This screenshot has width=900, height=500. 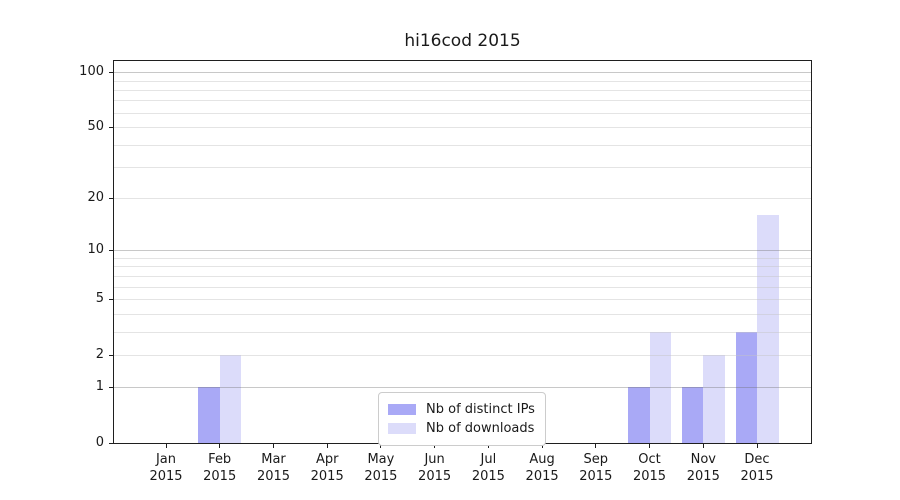 What do you see at coordinates (99, 442) in the screenshot?
I see `y-tick-label-0: 0` at bounding box center [99, 442].